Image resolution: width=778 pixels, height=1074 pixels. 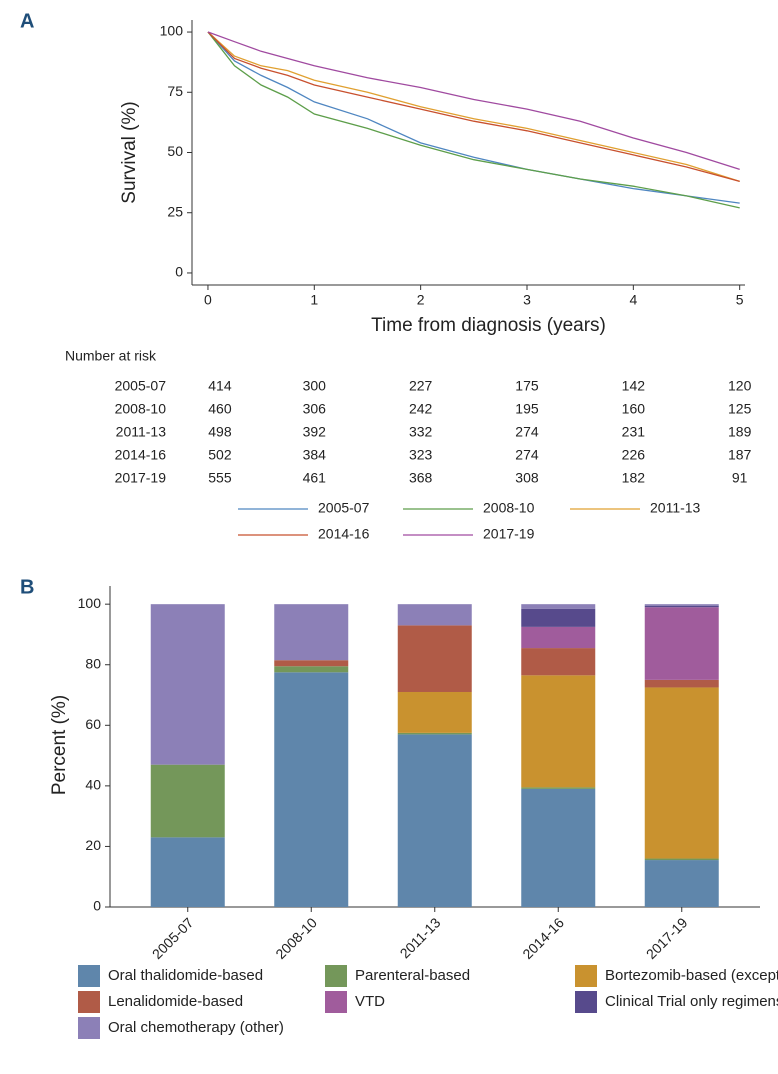 I want to click on legend-label: 2005-07, so click(x=344, y=508).